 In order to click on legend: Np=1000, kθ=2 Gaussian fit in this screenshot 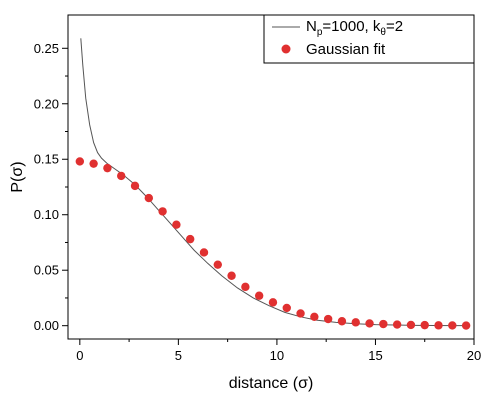, I will do `click(369, 39)`.